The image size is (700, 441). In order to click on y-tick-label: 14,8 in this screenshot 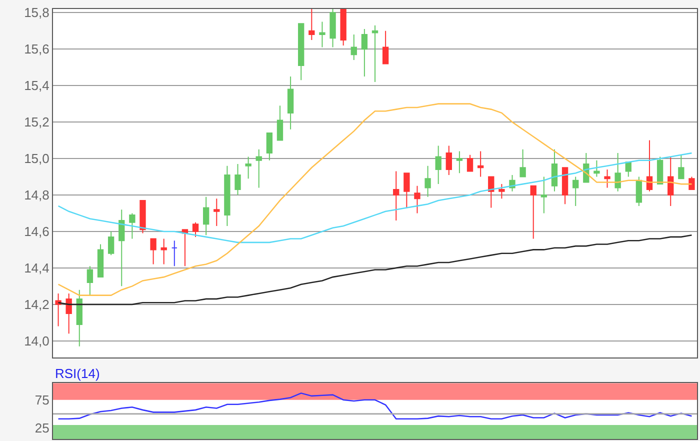, I will do `click(37, 195)`.